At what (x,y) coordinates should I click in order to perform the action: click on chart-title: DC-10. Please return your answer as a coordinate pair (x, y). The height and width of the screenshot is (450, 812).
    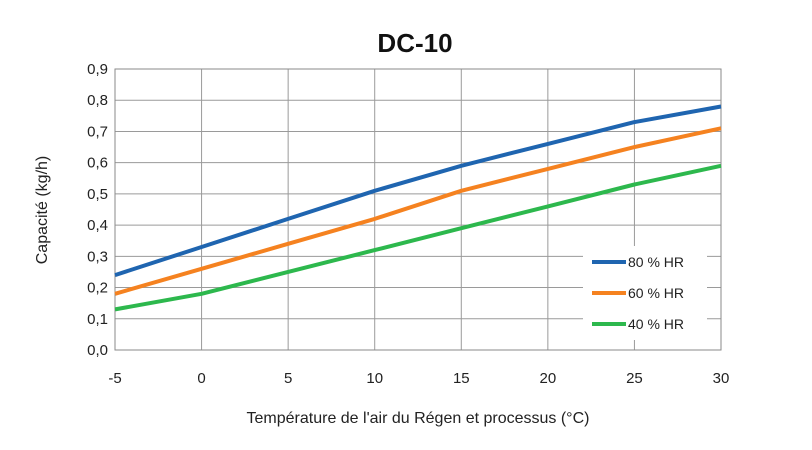
    Looking at the image, I should click on (414, 43).